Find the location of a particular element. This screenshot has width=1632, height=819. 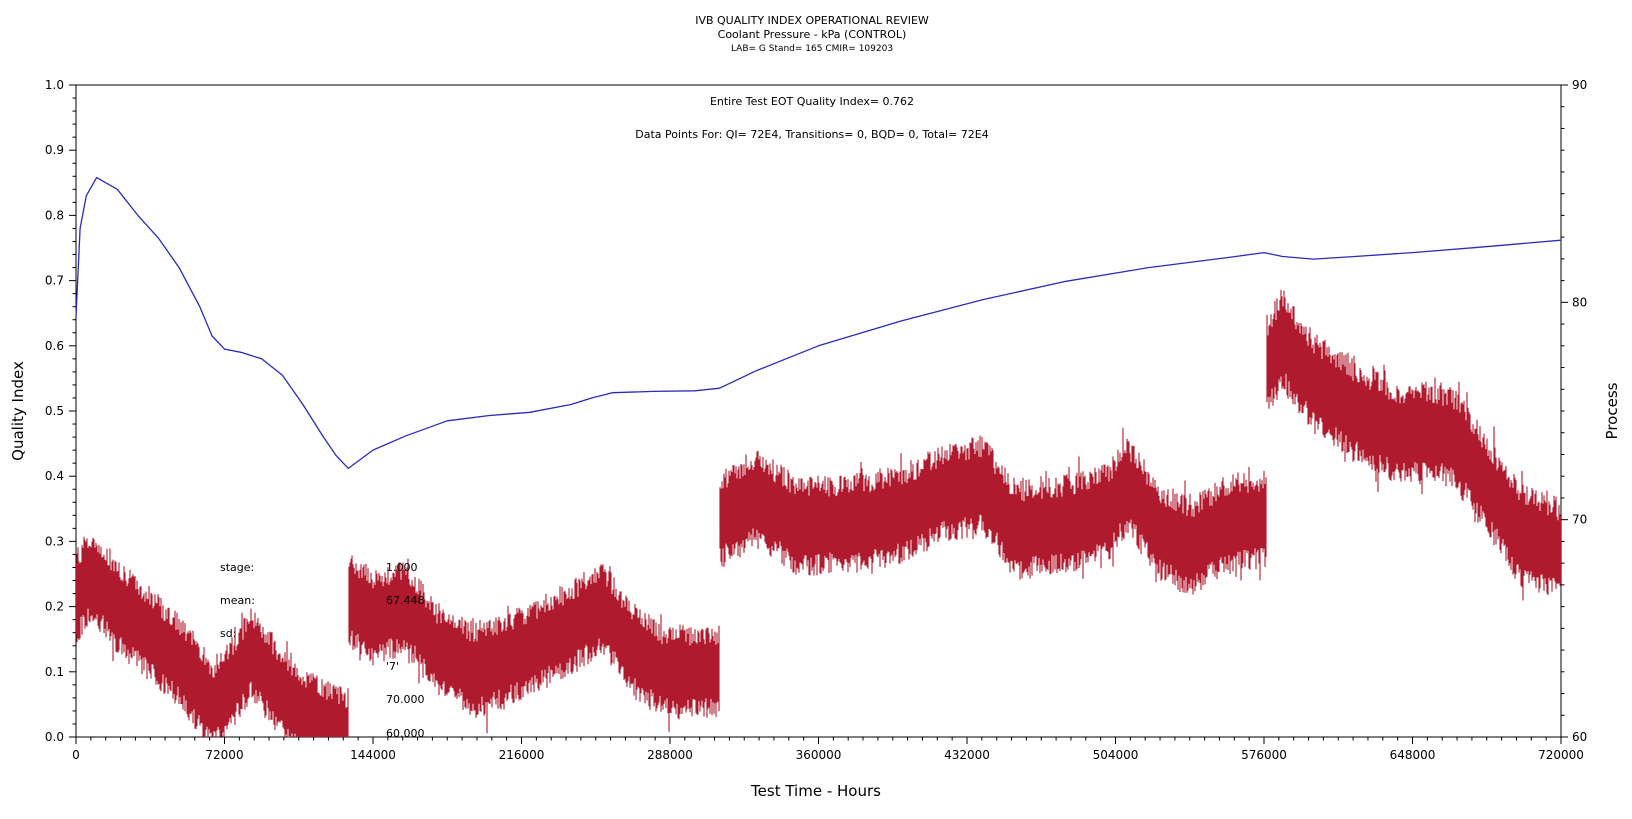

stat-value: 67.448 is located at coordinates (405, 600).